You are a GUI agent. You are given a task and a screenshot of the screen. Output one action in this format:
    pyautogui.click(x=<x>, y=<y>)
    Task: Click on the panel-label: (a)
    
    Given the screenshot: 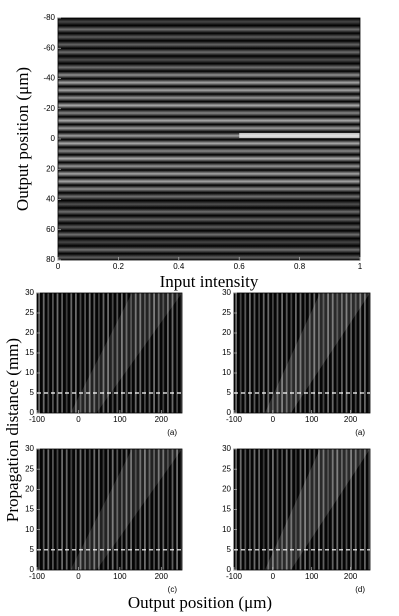 What is the action you would take?
    pyautogui.click(x=172, y=432)
    